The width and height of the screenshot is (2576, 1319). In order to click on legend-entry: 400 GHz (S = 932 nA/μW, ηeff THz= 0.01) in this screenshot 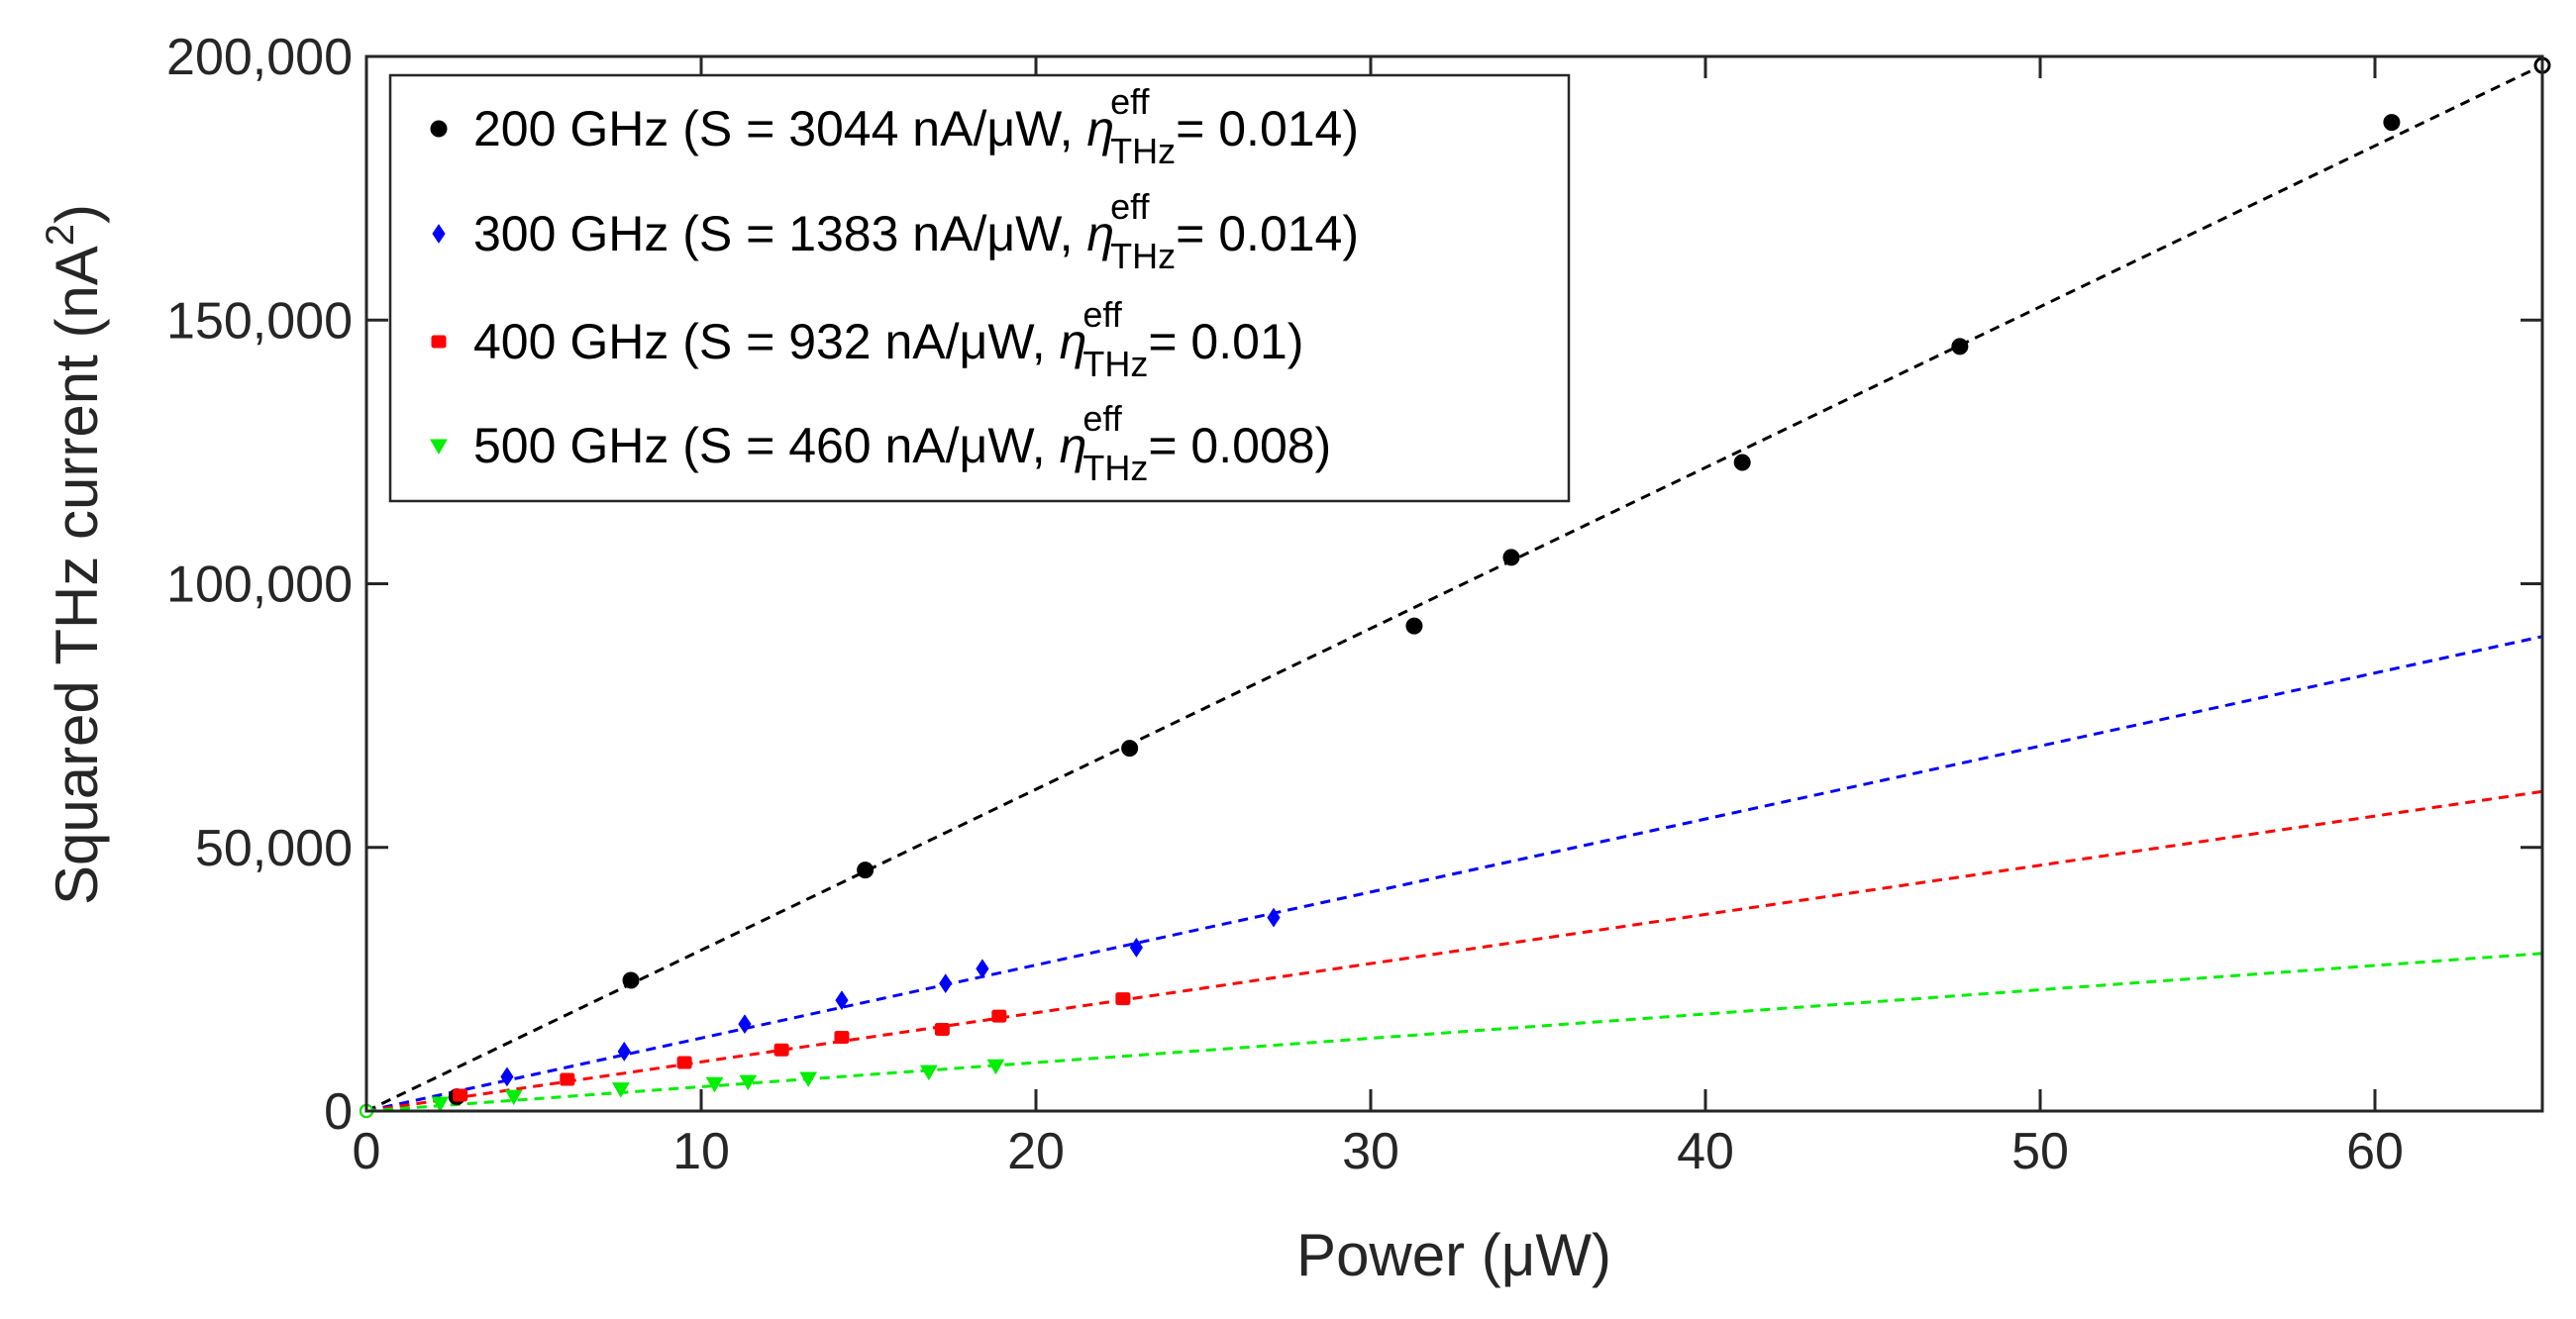, I will do `click(888, 339)`.